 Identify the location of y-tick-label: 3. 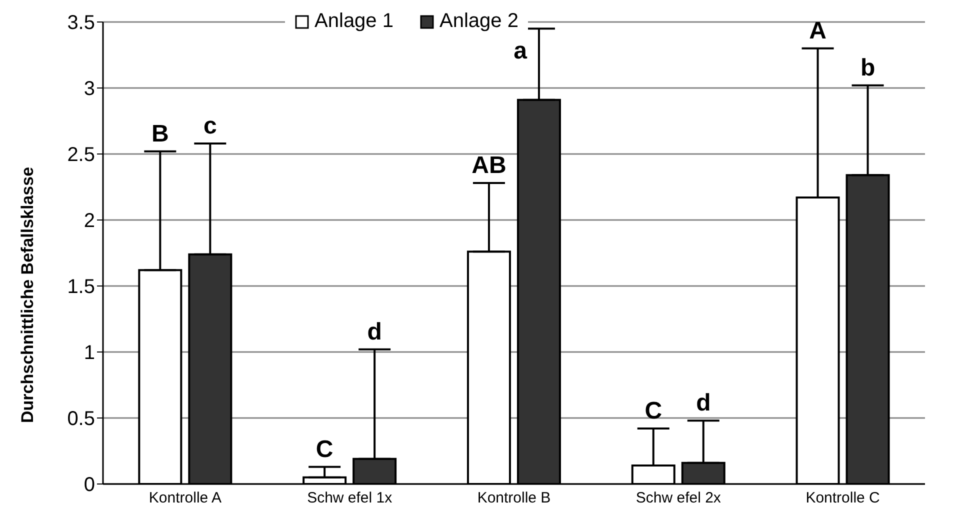
(89, 89).